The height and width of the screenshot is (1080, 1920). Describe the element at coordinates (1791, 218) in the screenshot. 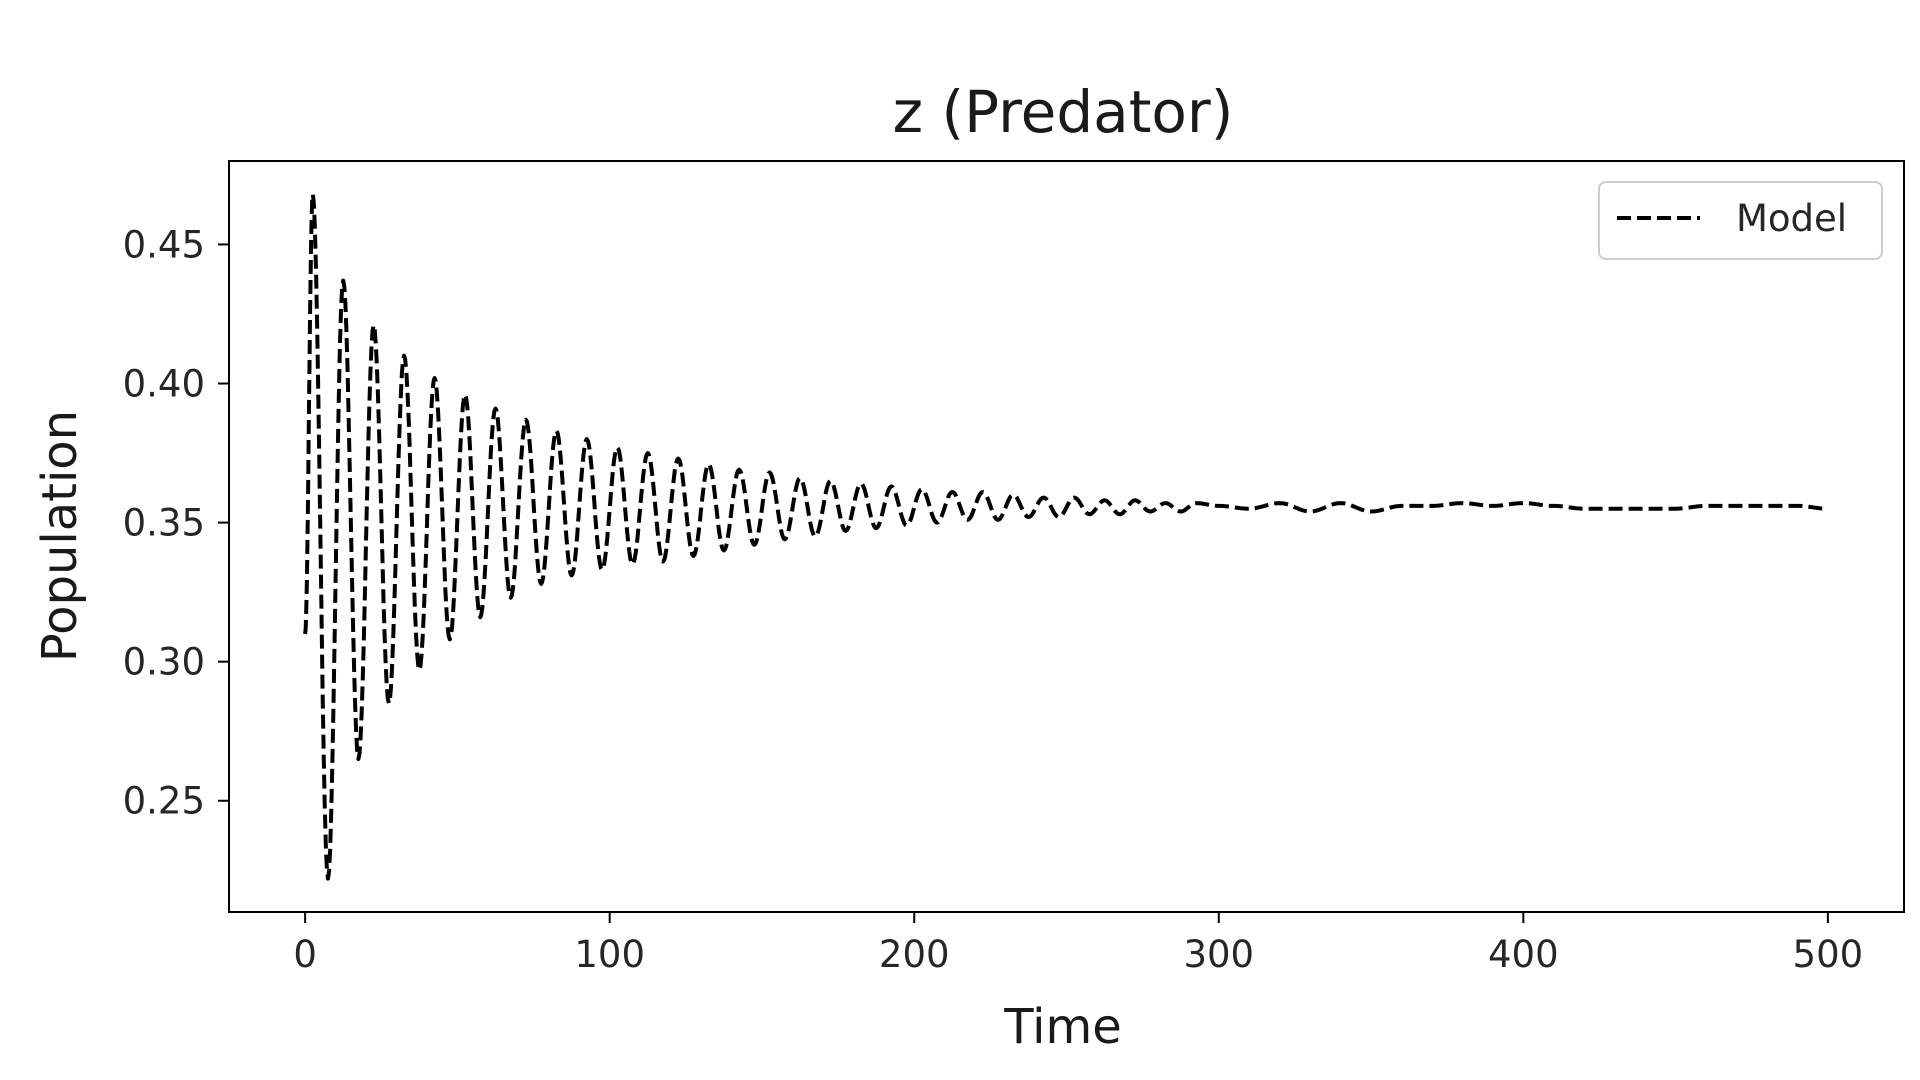

I see `legend-label-model: Model` at that location.